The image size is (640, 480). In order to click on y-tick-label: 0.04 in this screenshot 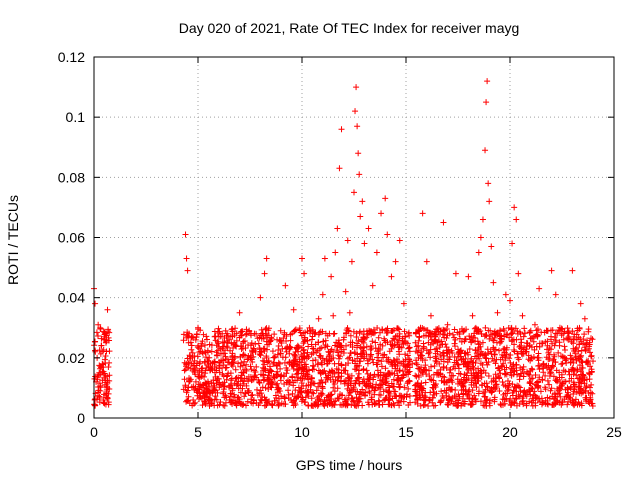, I will do `click(71, 298)`.